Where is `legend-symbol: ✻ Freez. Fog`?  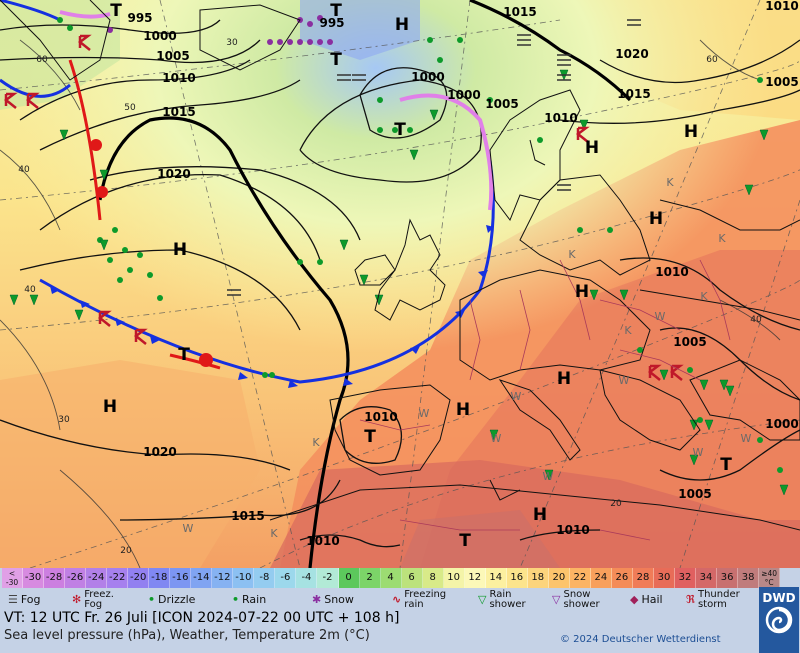
legend-symbol: ✻ Freez. Fog is located at coordinates (93, 600).